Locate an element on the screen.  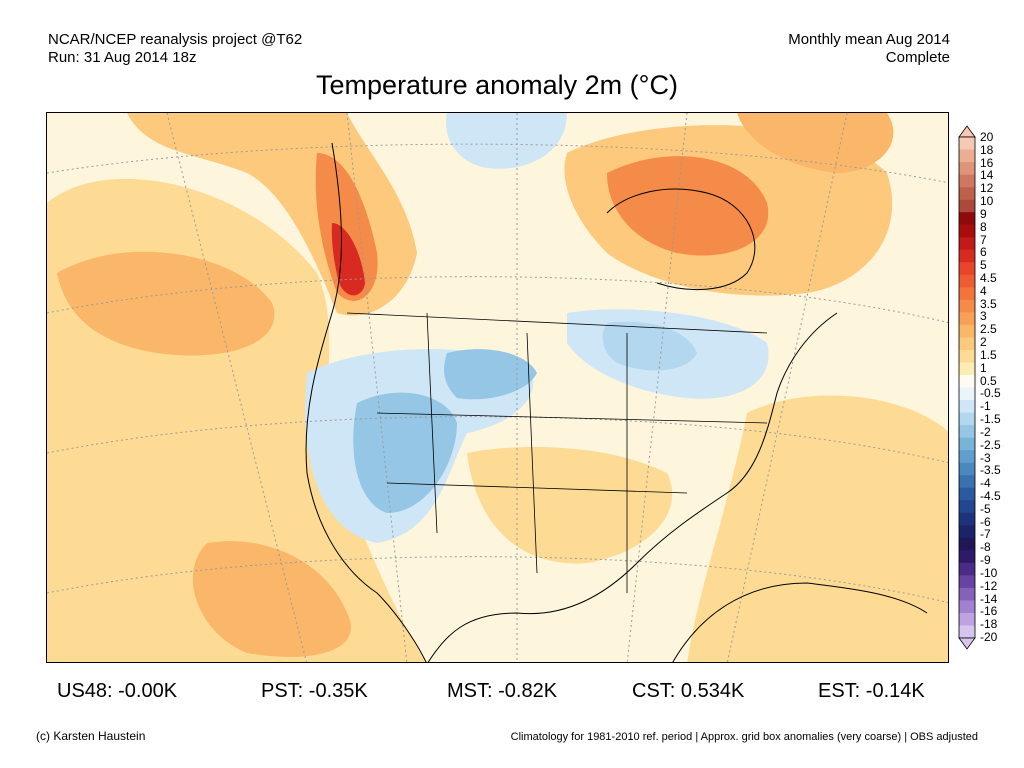
colorbar is located at coordinates (967, 387).